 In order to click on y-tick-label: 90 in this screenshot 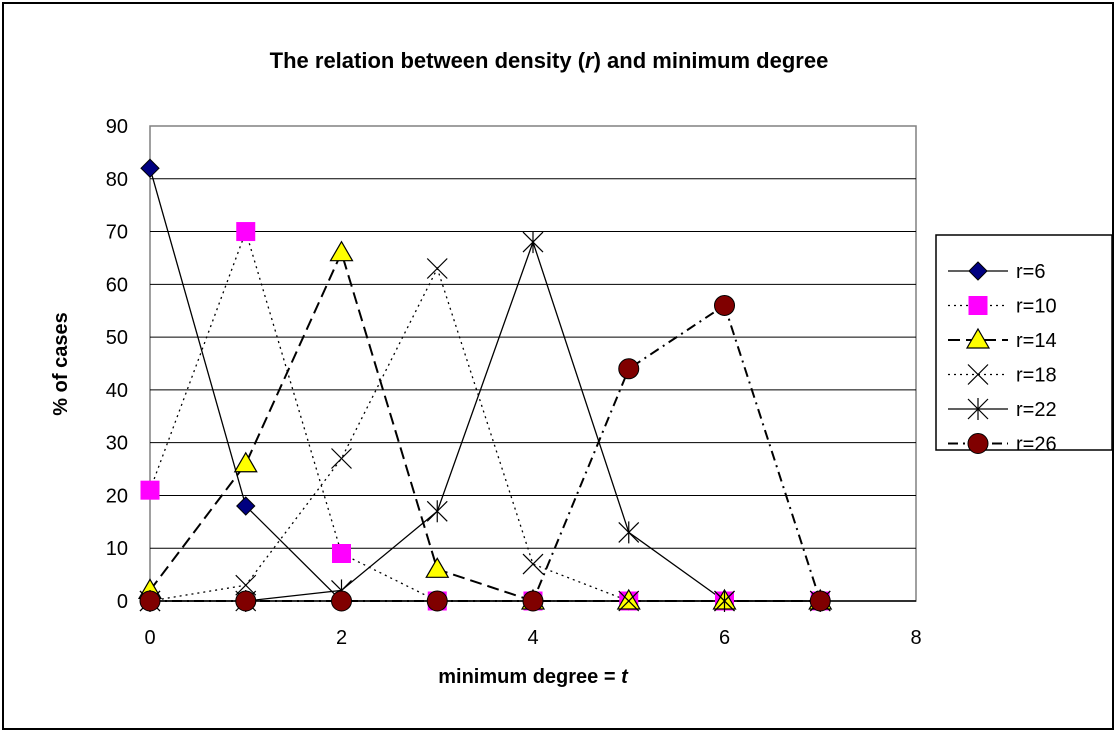, I will do `click(117, 127)`.